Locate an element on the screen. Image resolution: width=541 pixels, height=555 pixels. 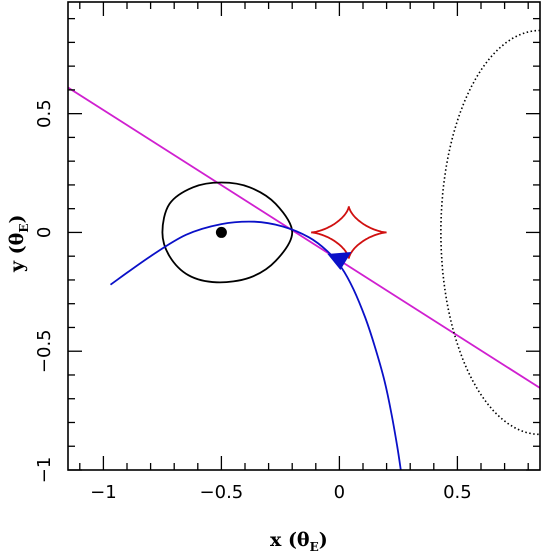
x-tick-label: −0.5 is located at coordinates (222, 492).